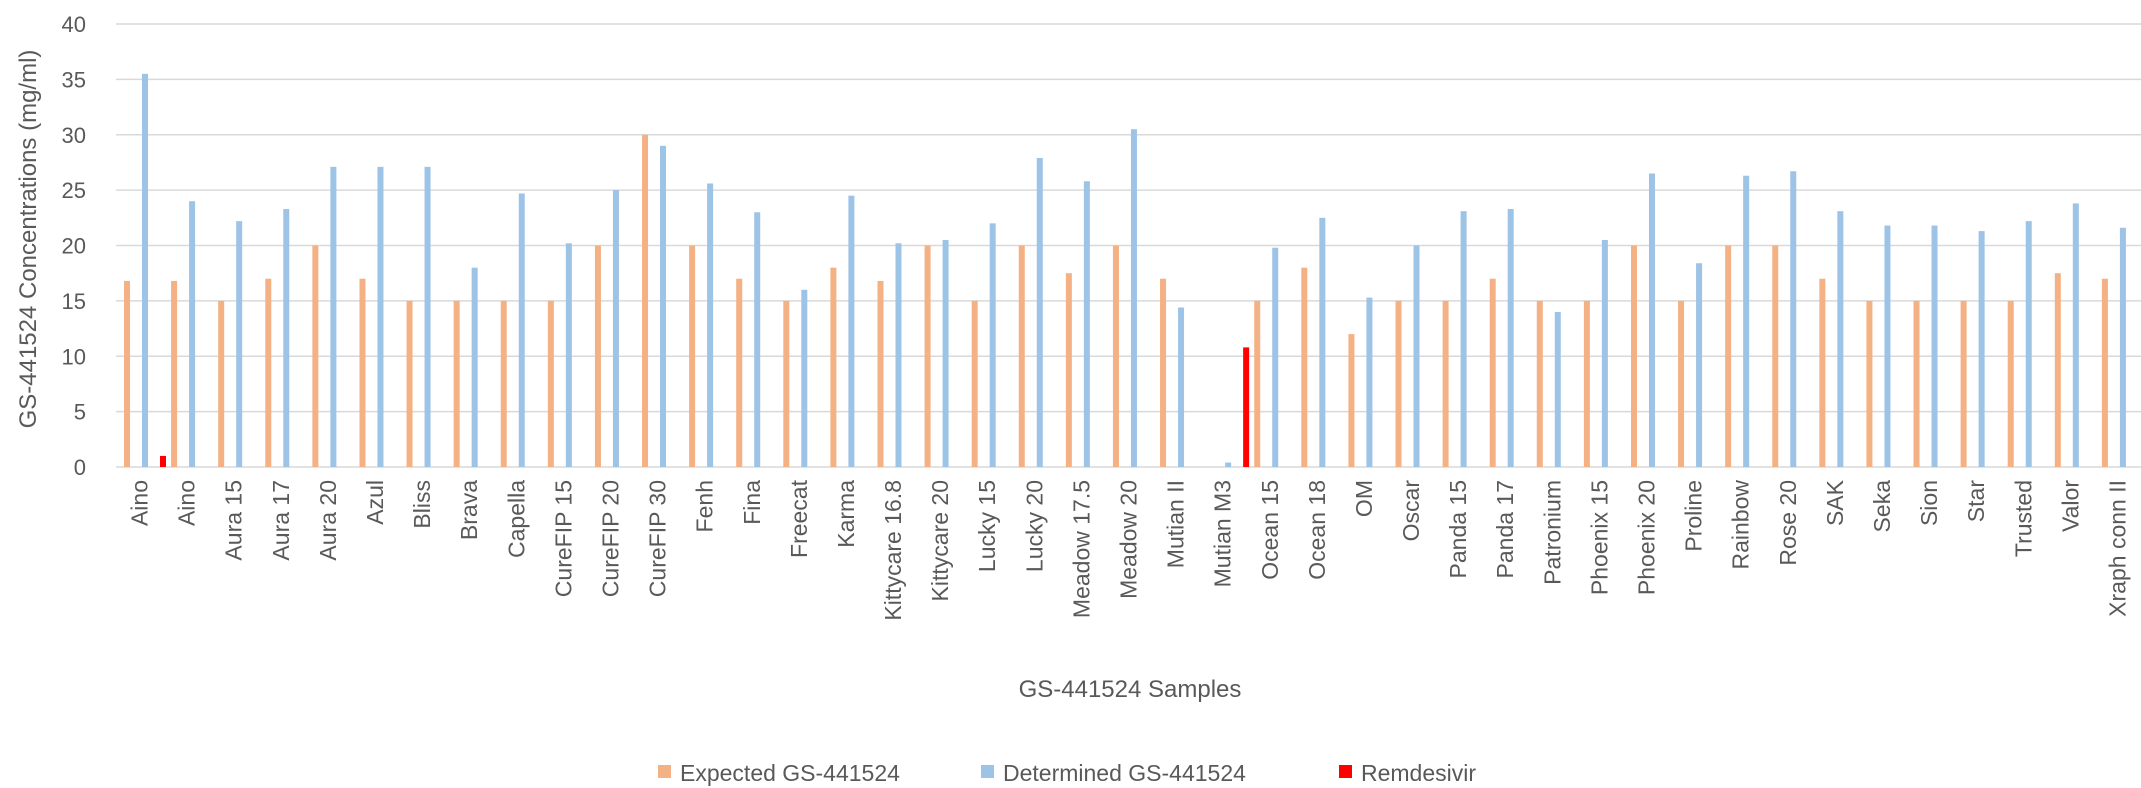 Image resolution: width=2141 pixels, height=788 pixels. Describe the element at coordinates (1364, 498) in the screenshot. I see `x-category-label: OM` at that location.